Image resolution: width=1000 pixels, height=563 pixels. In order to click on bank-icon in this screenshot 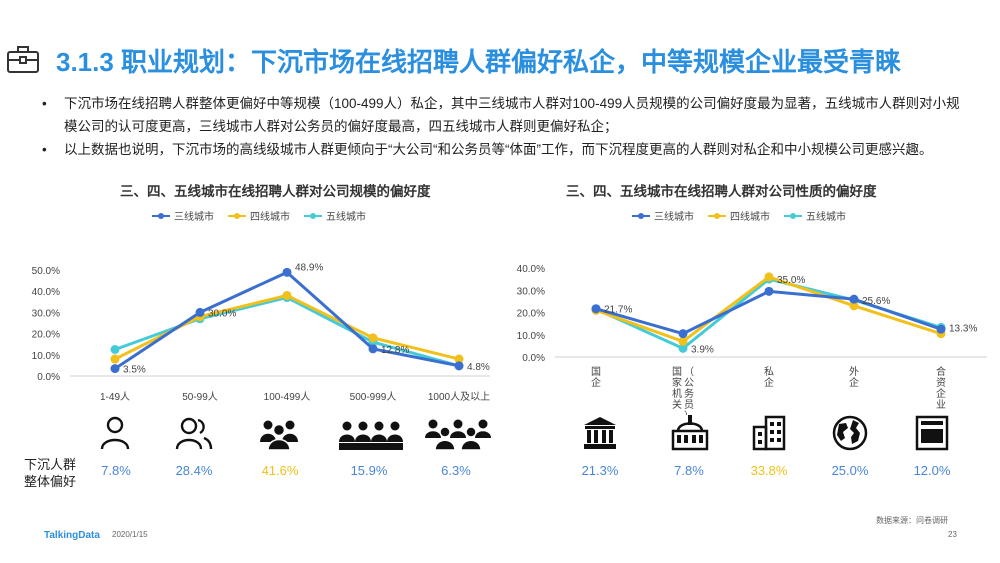, I will do `click(600, 433)`.